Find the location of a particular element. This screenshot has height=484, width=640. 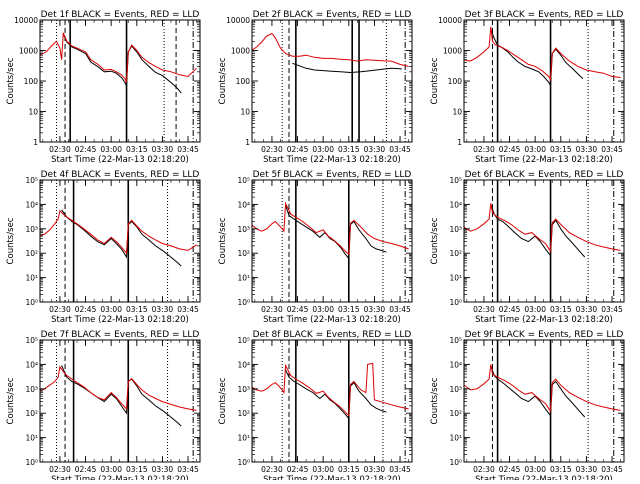

panel-title: Det 4f BLACK = Events, RED = LLD is located at coordinates (120, 175).